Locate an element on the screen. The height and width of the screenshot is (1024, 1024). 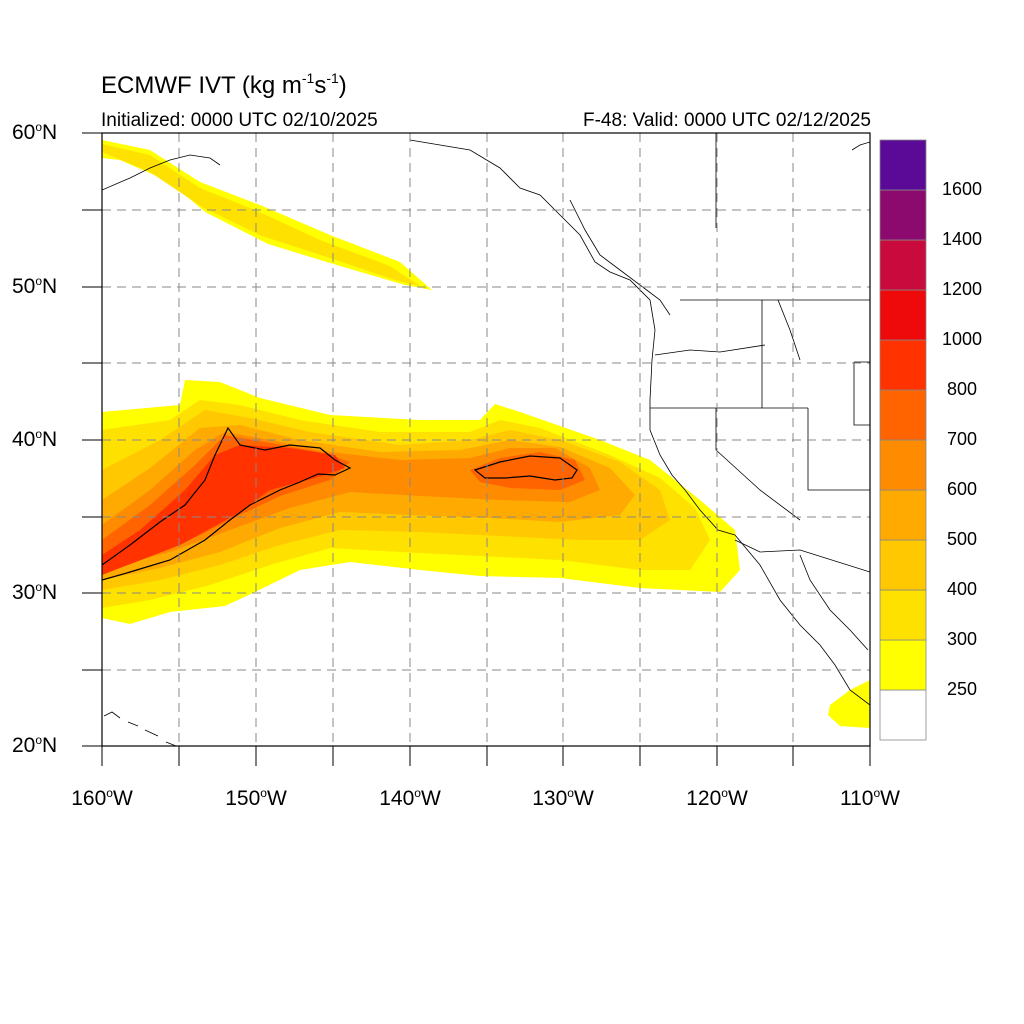
coast-baja is located at coordinates (802, 620).